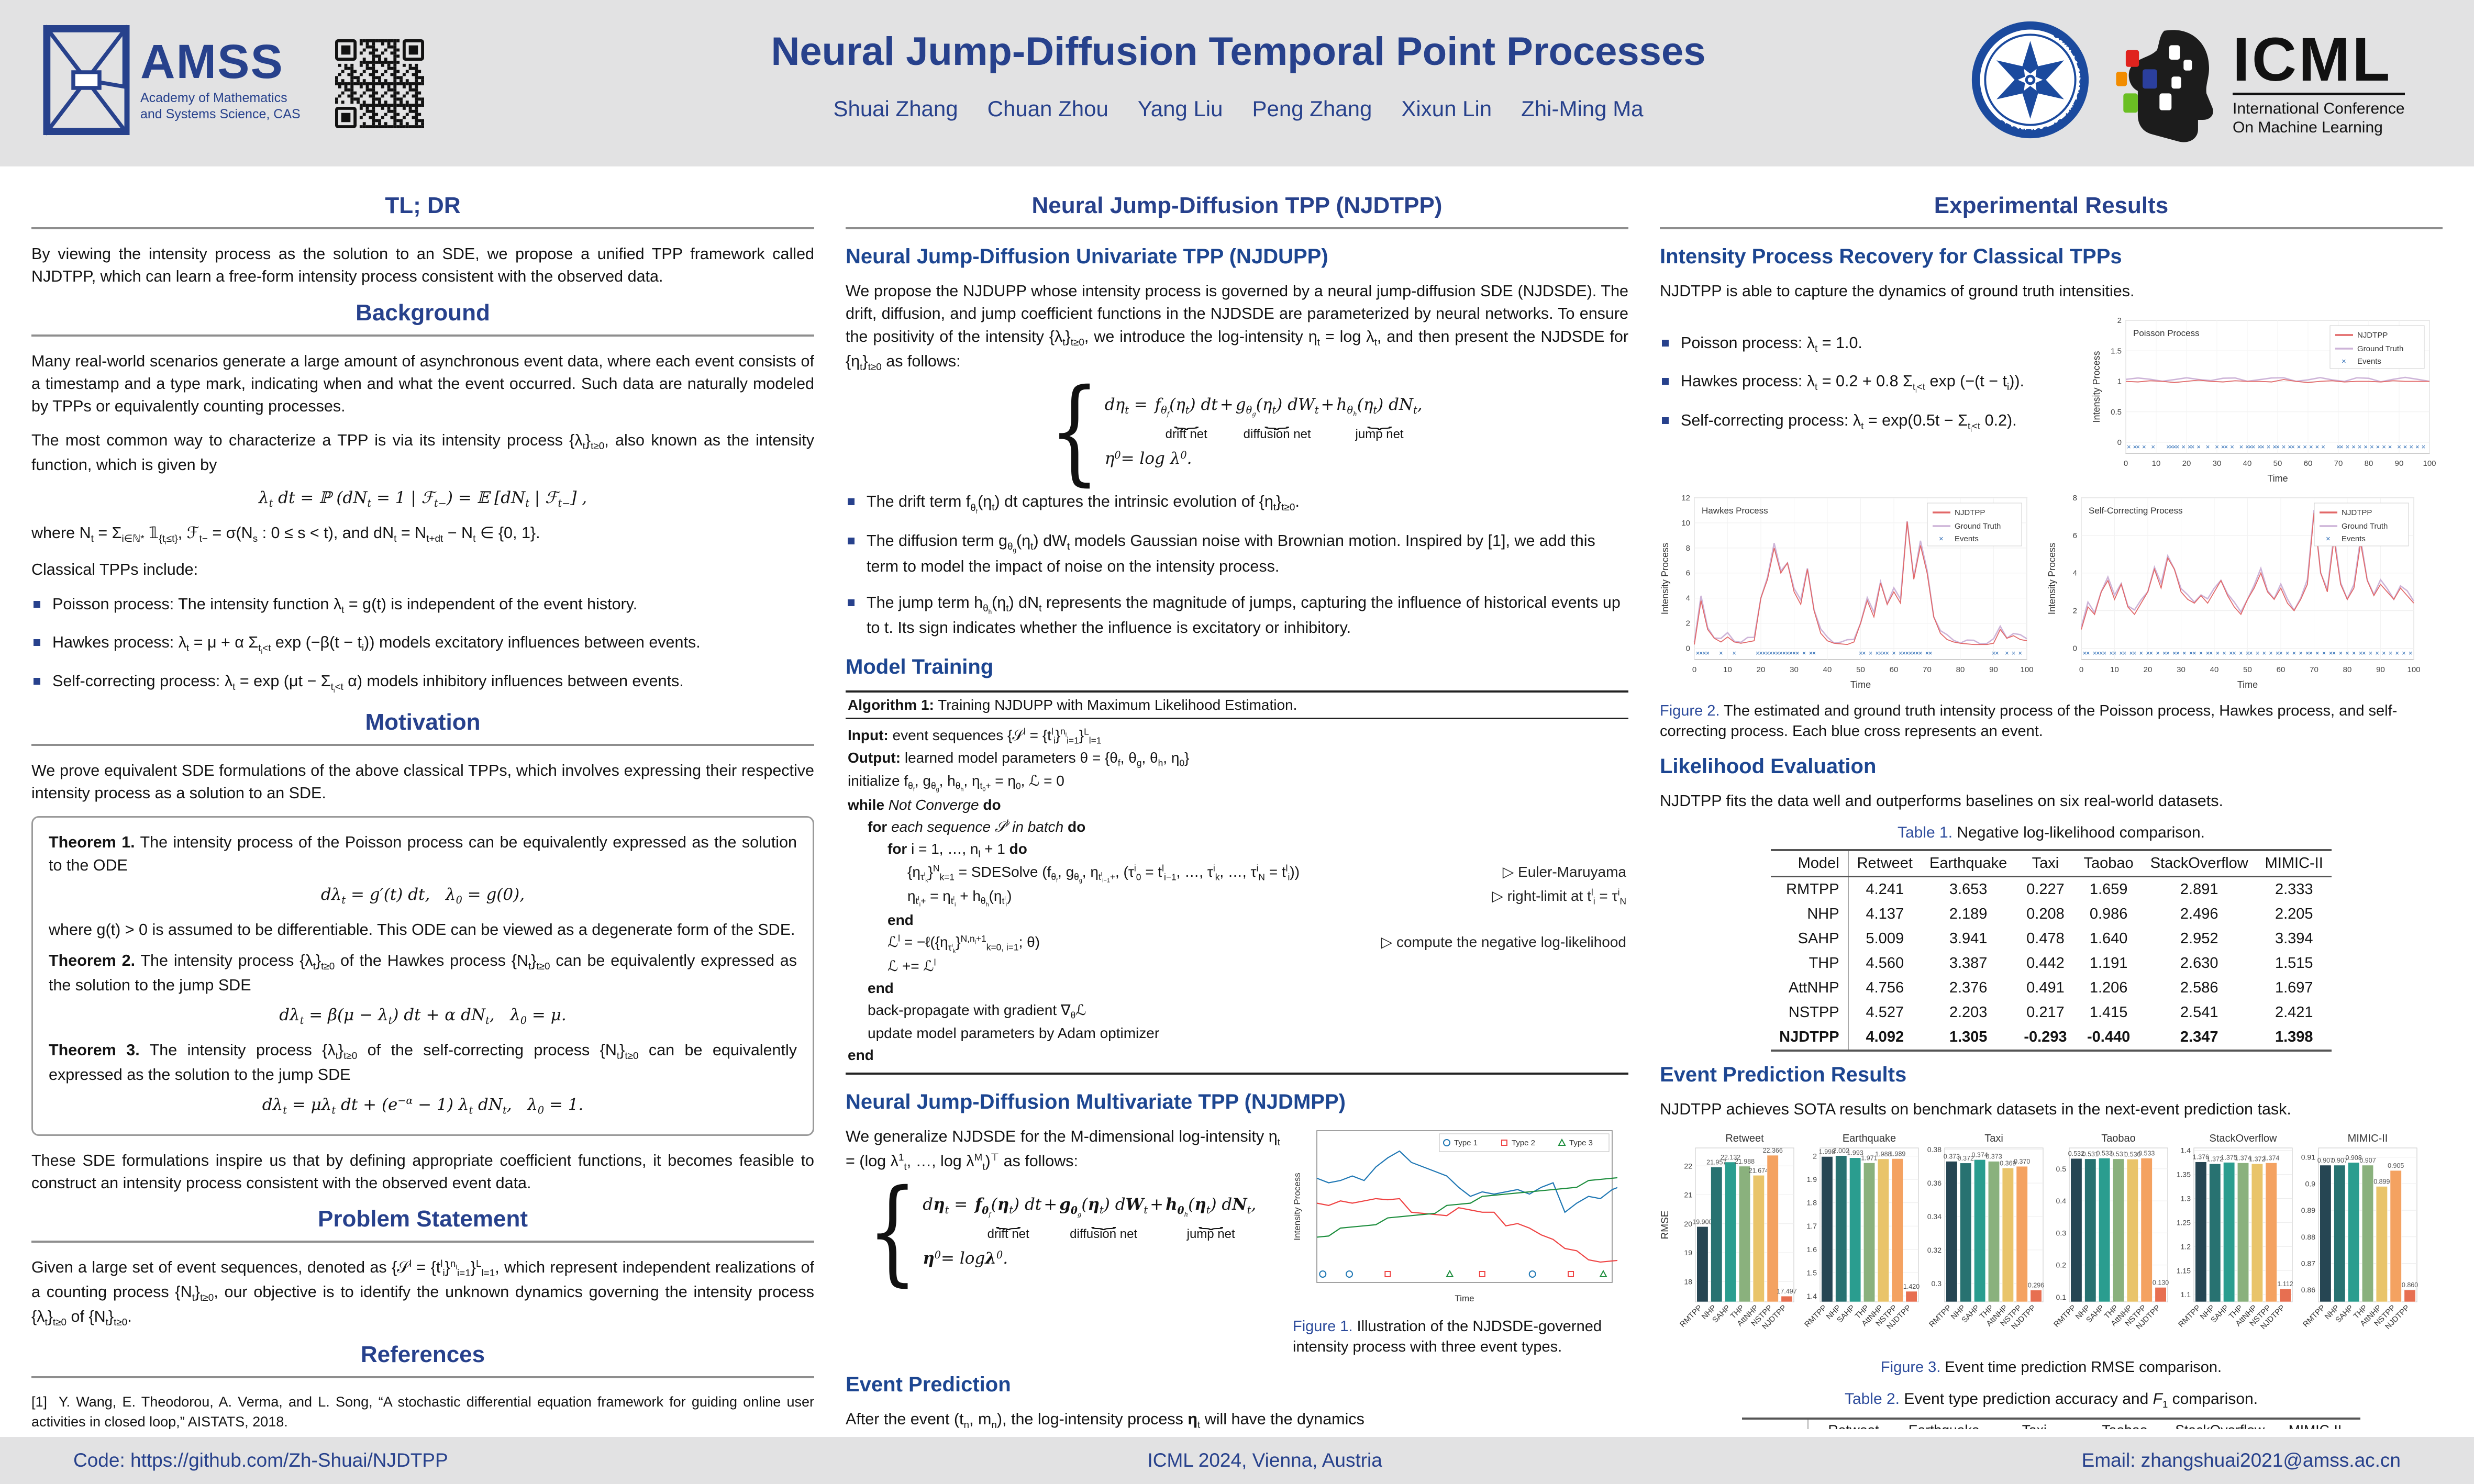 The height and width of the screenshot is (1484, 2474). Describe the element at coordinates (1860, 670) in the screenshot. I see `svg-text: 50` at that location.